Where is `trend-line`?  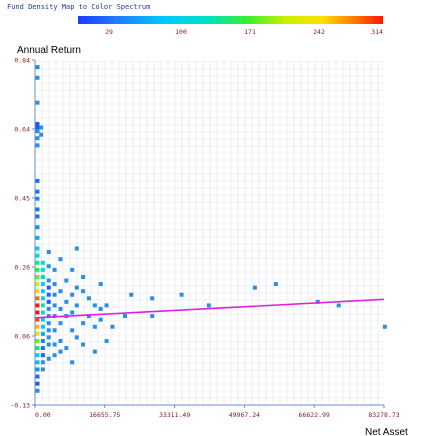
trend-line is located at coordinates (209, 308).